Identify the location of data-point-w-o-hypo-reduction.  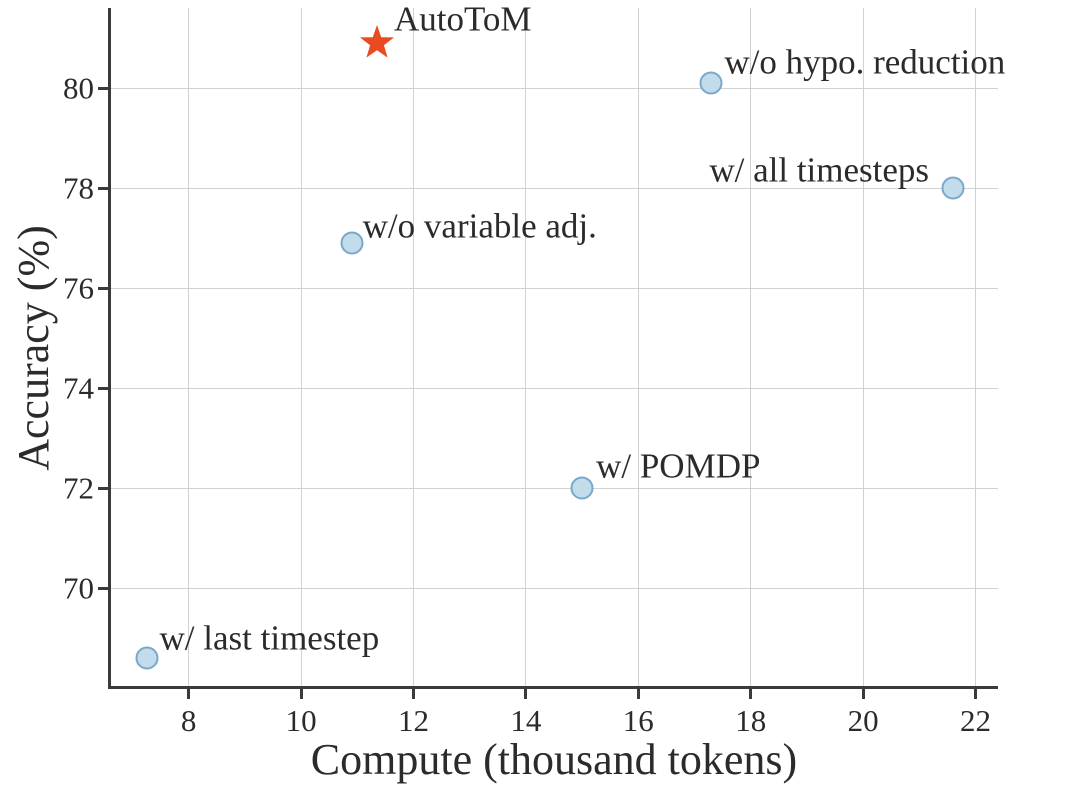
(711, 83).